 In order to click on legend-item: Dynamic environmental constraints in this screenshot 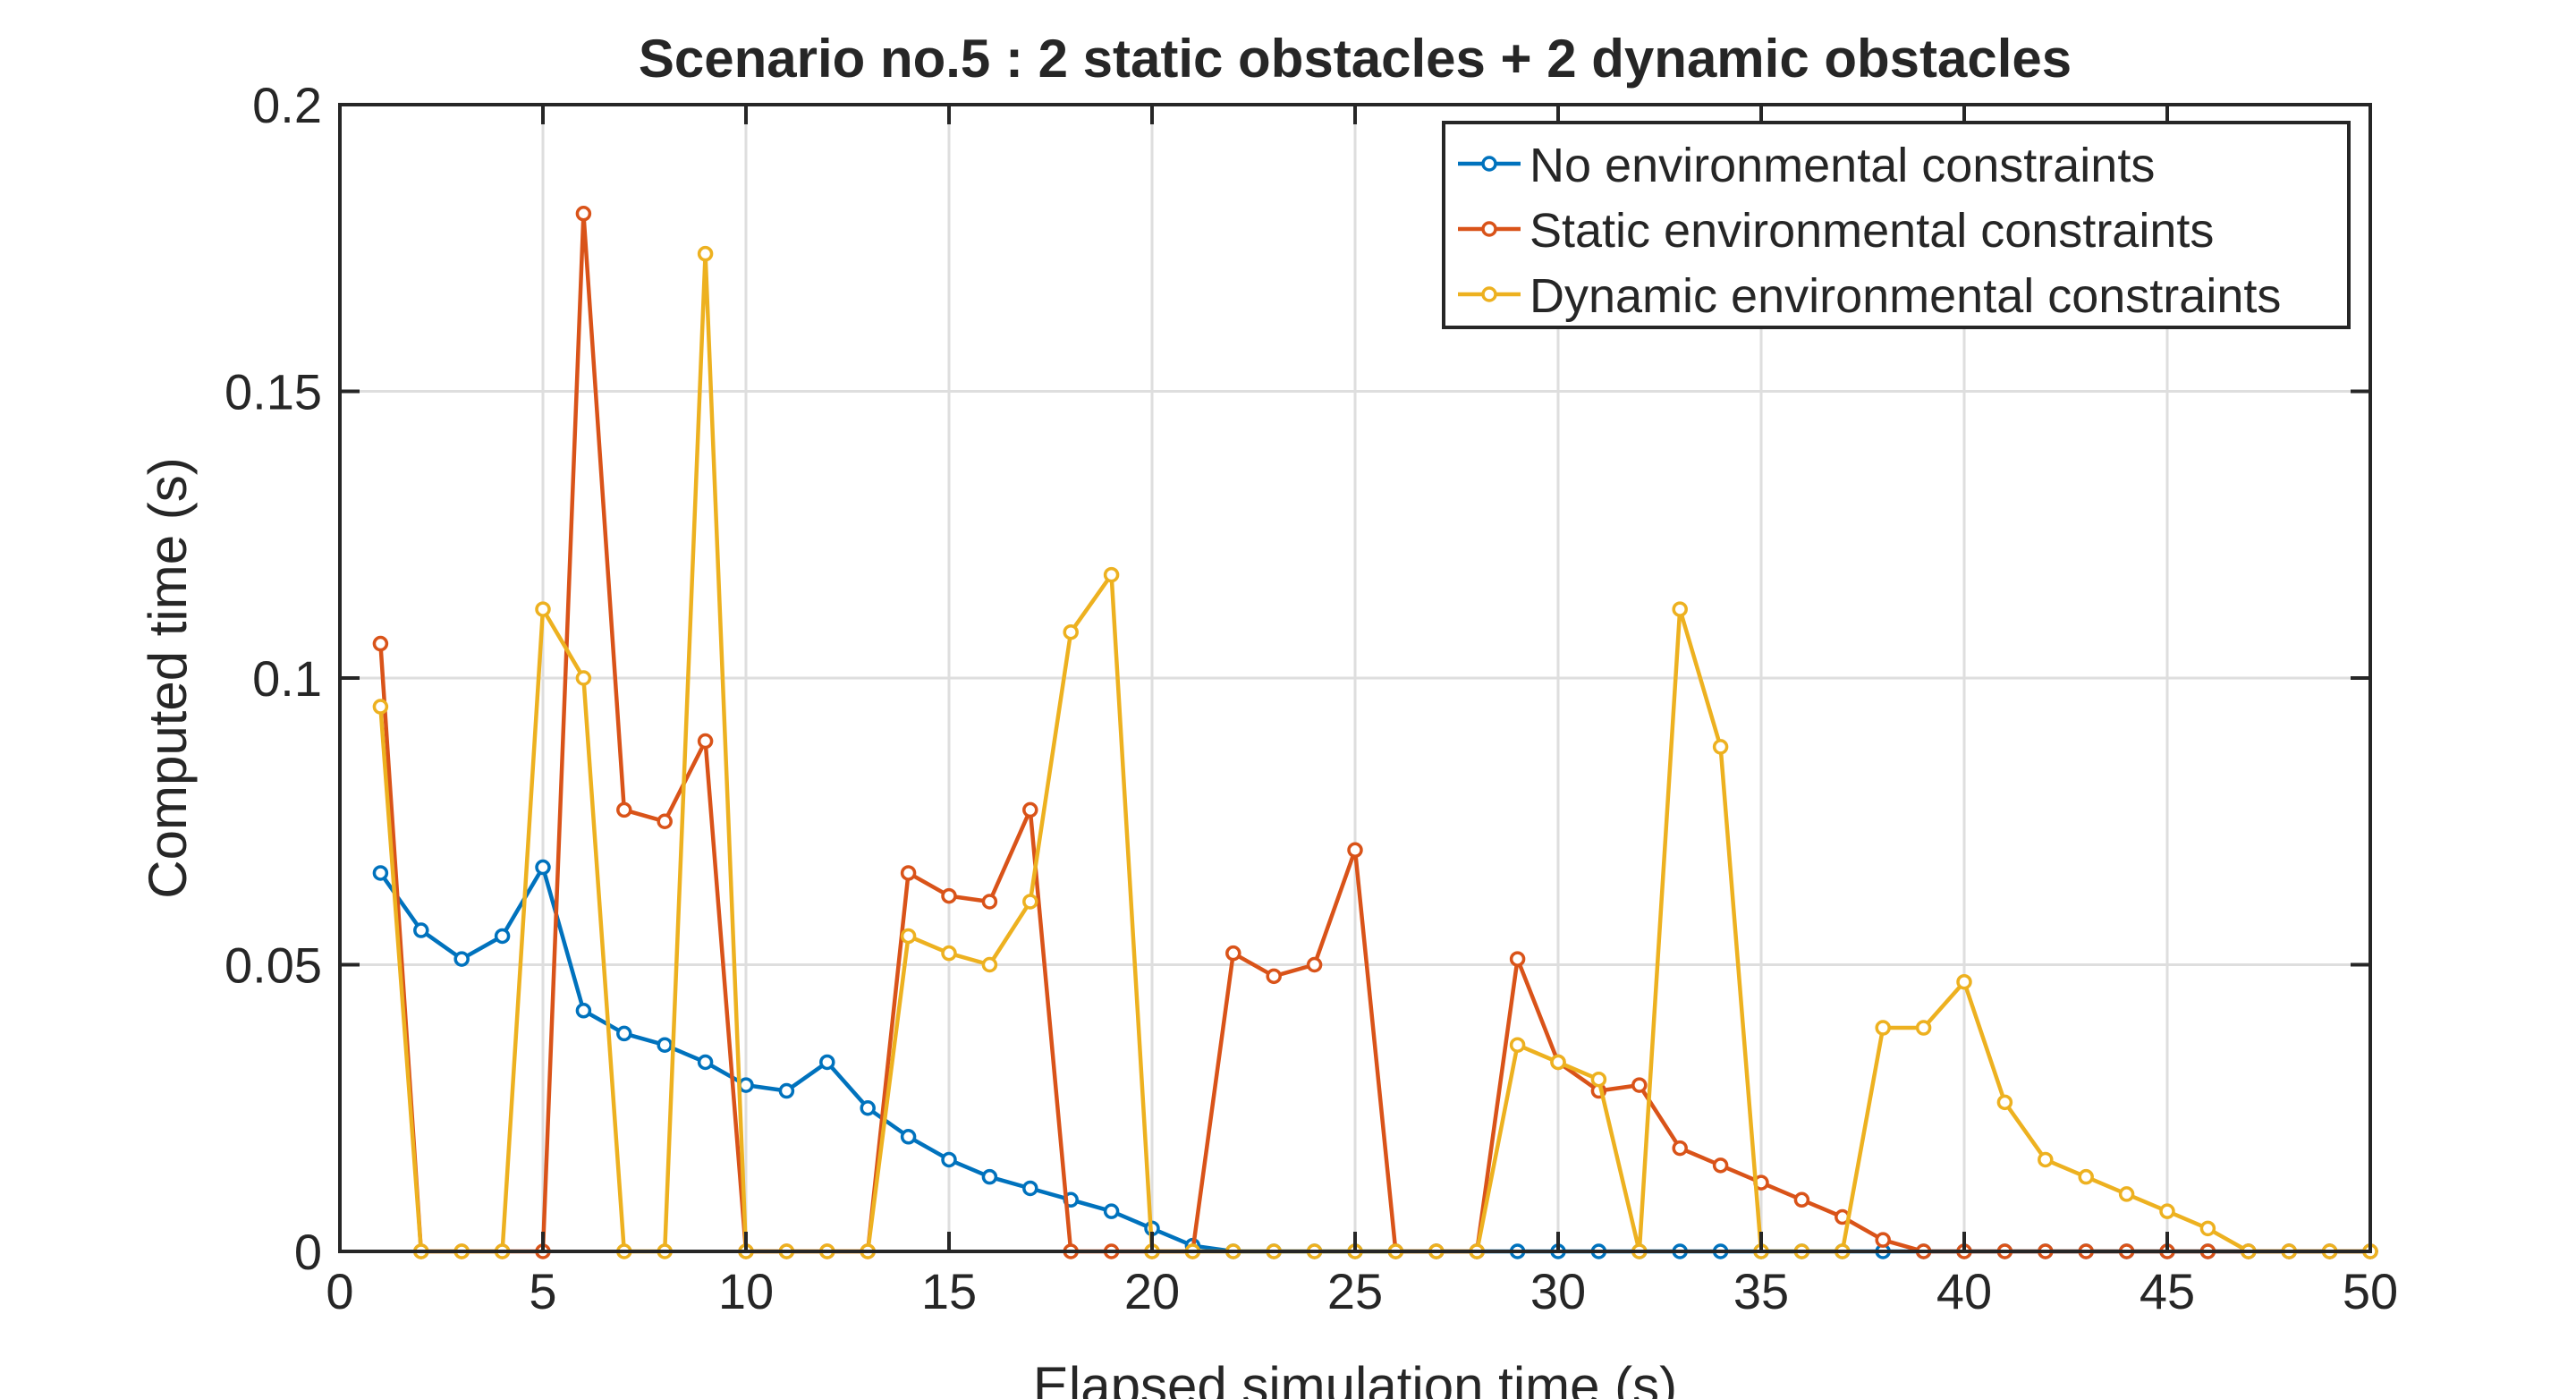, I will do `click(1869, 296)`.